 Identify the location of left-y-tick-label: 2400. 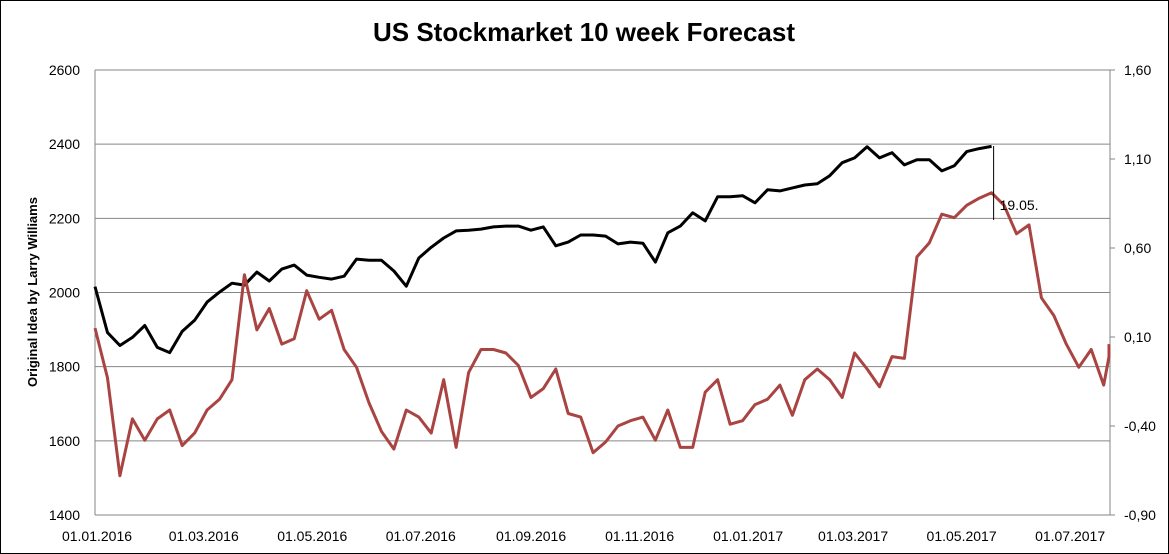
(64, 144).